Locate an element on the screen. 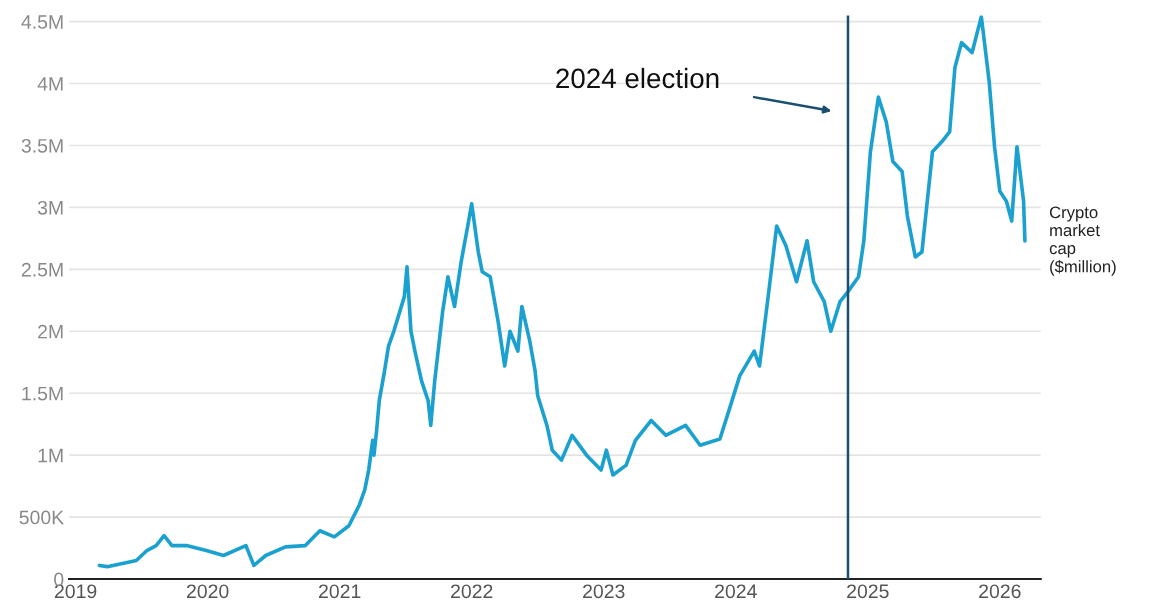 This screenshot has width=1150, height=616. y-tick-label: 4M is located at coordinates (50, 84).